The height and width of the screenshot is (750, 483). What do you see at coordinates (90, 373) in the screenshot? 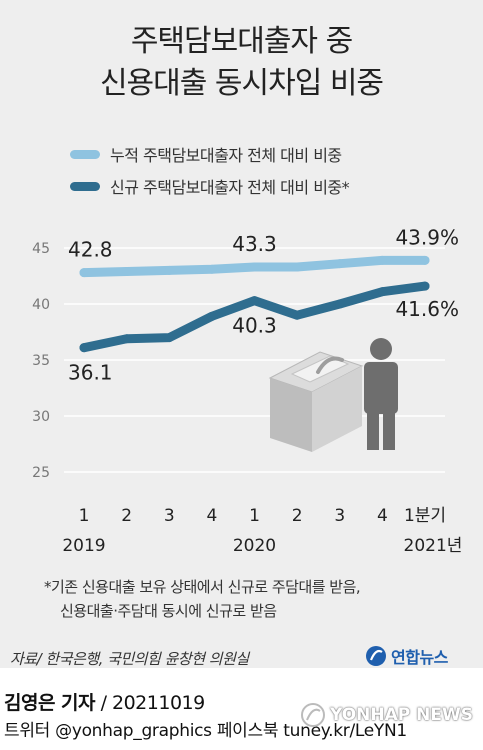
I see `data-label: 36.1` at bounding box center [90, 373].